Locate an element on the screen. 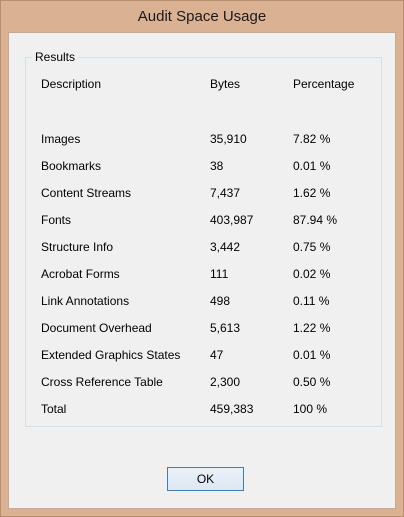 The width and height of the screenshot is (404, 517). row-description: Bookmarks is located at coordinates (71, 166).